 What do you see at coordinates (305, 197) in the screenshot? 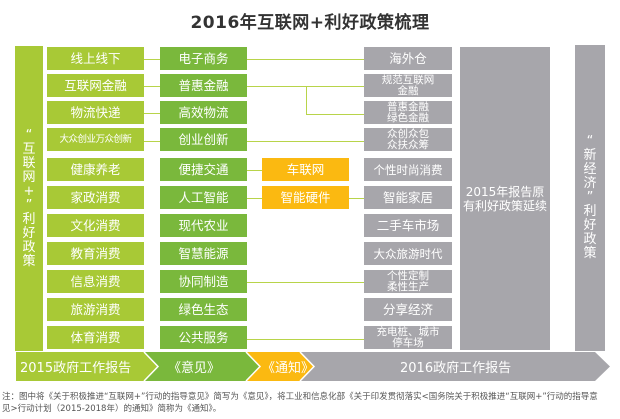
I see `col3-box-smart-hardware: 智能硬件` at bounding box center [305, 197].